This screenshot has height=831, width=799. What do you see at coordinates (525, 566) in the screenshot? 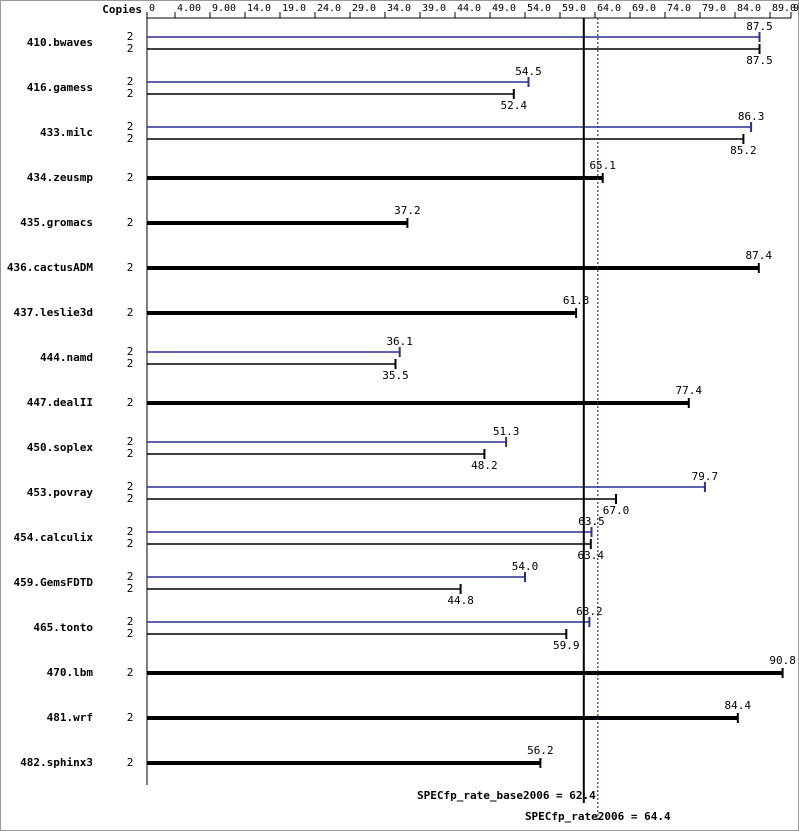
I see `value-label: 54.0` at bounding box center [525, 566].